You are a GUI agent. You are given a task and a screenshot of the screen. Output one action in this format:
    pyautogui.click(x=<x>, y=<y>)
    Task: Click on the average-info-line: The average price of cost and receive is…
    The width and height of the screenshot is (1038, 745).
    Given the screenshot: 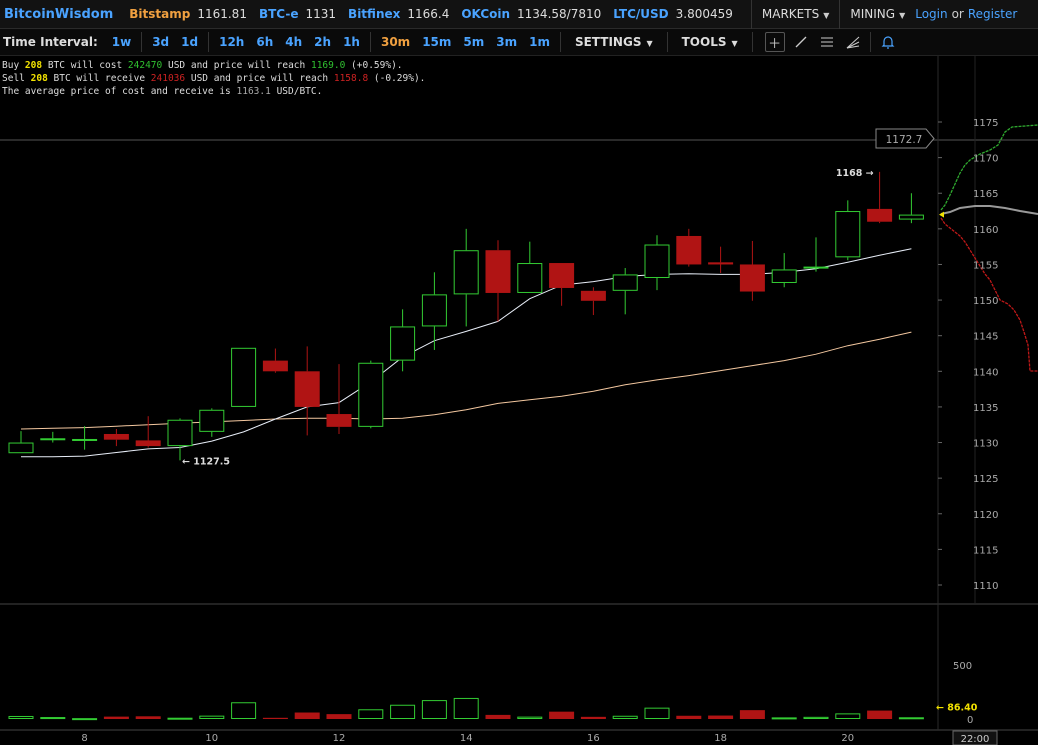 What is the action you would take?
    pyautogui.click(x=213, y=91)
    